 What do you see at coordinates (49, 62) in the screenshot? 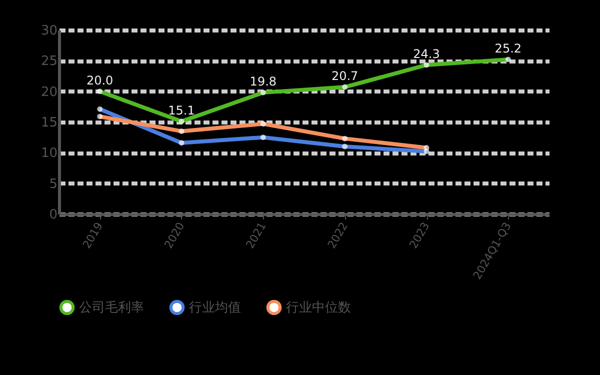
I see `y-tick-label: 25` at bounding box center [49, 62].